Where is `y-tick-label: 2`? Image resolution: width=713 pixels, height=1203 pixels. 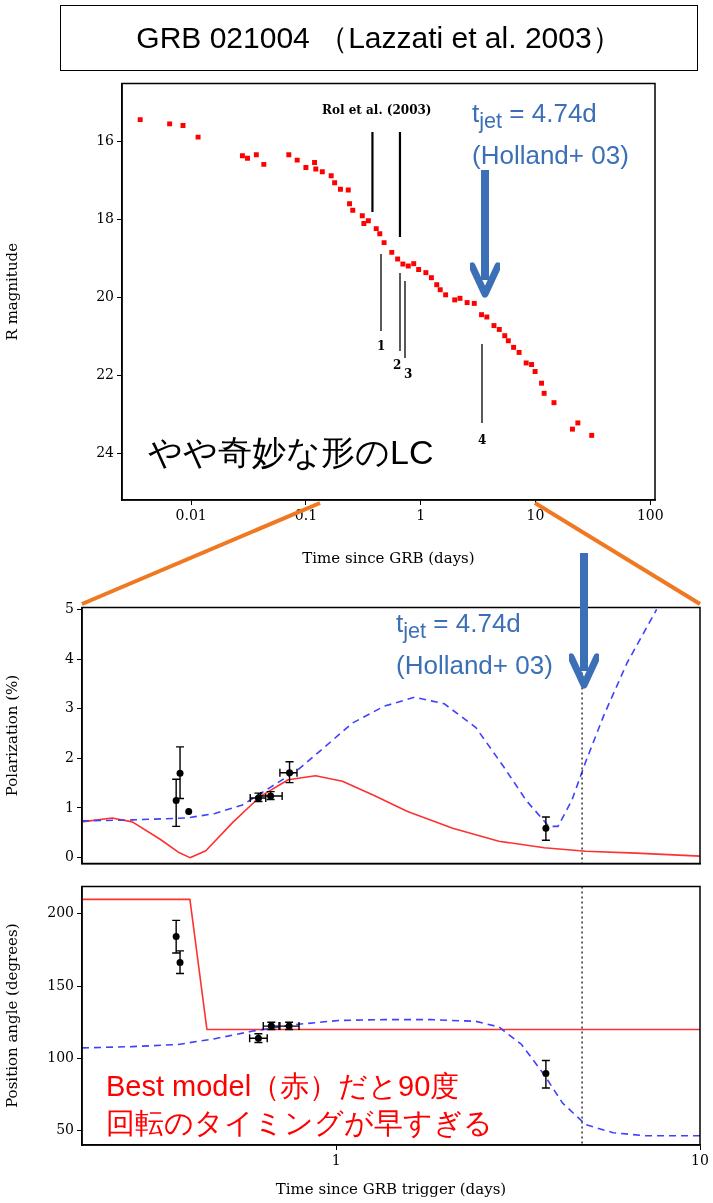 y-tick-label: 2 is located at coordinates (69, 756).